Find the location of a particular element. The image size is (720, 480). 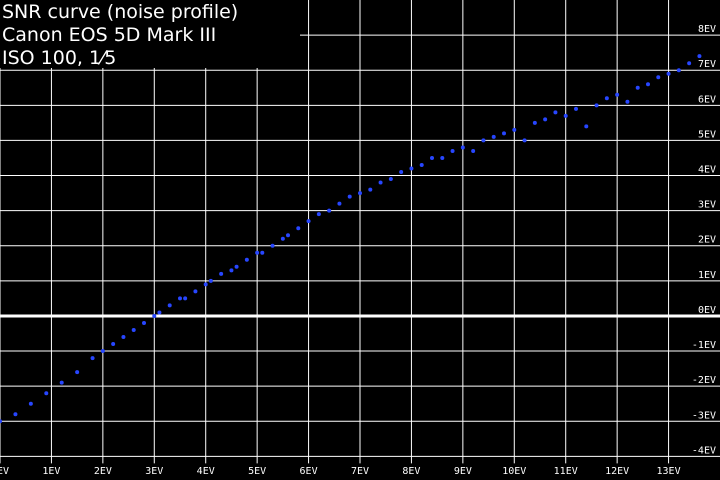

title-backdrop is located at coordinates (150, 34).